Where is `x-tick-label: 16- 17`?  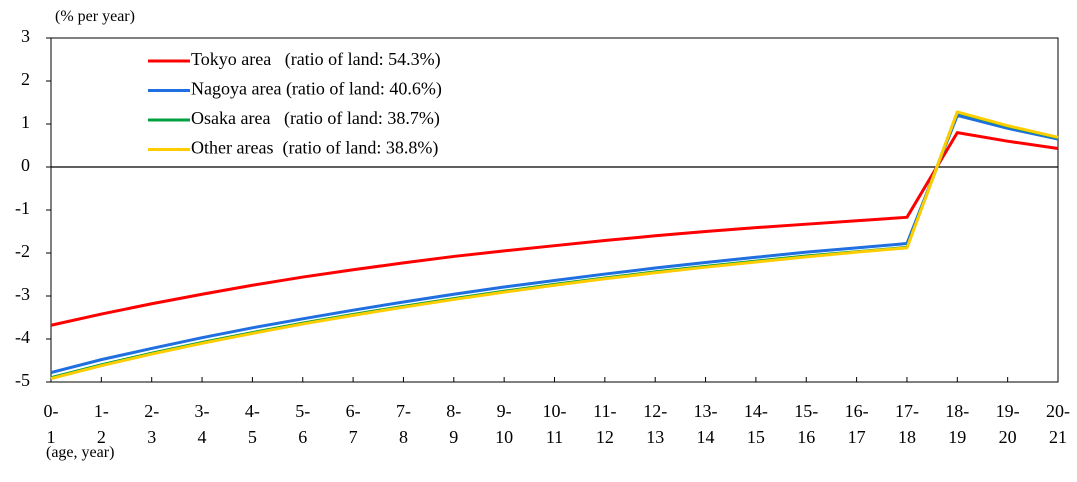 x-tick-label: 16- 17 is located at coordinates (856, 424).